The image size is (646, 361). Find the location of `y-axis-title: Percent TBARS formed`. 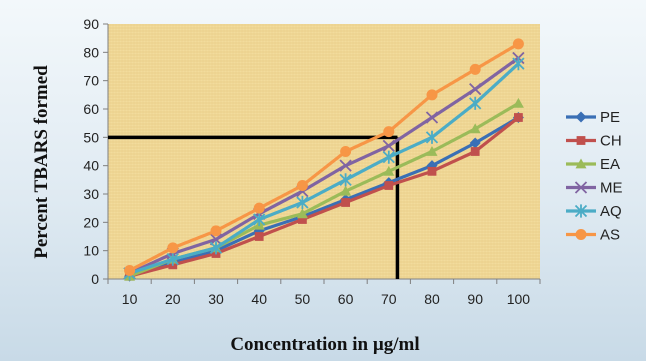

y-axis-title: Percent TBARS formed is located at coordinates (41, 162).